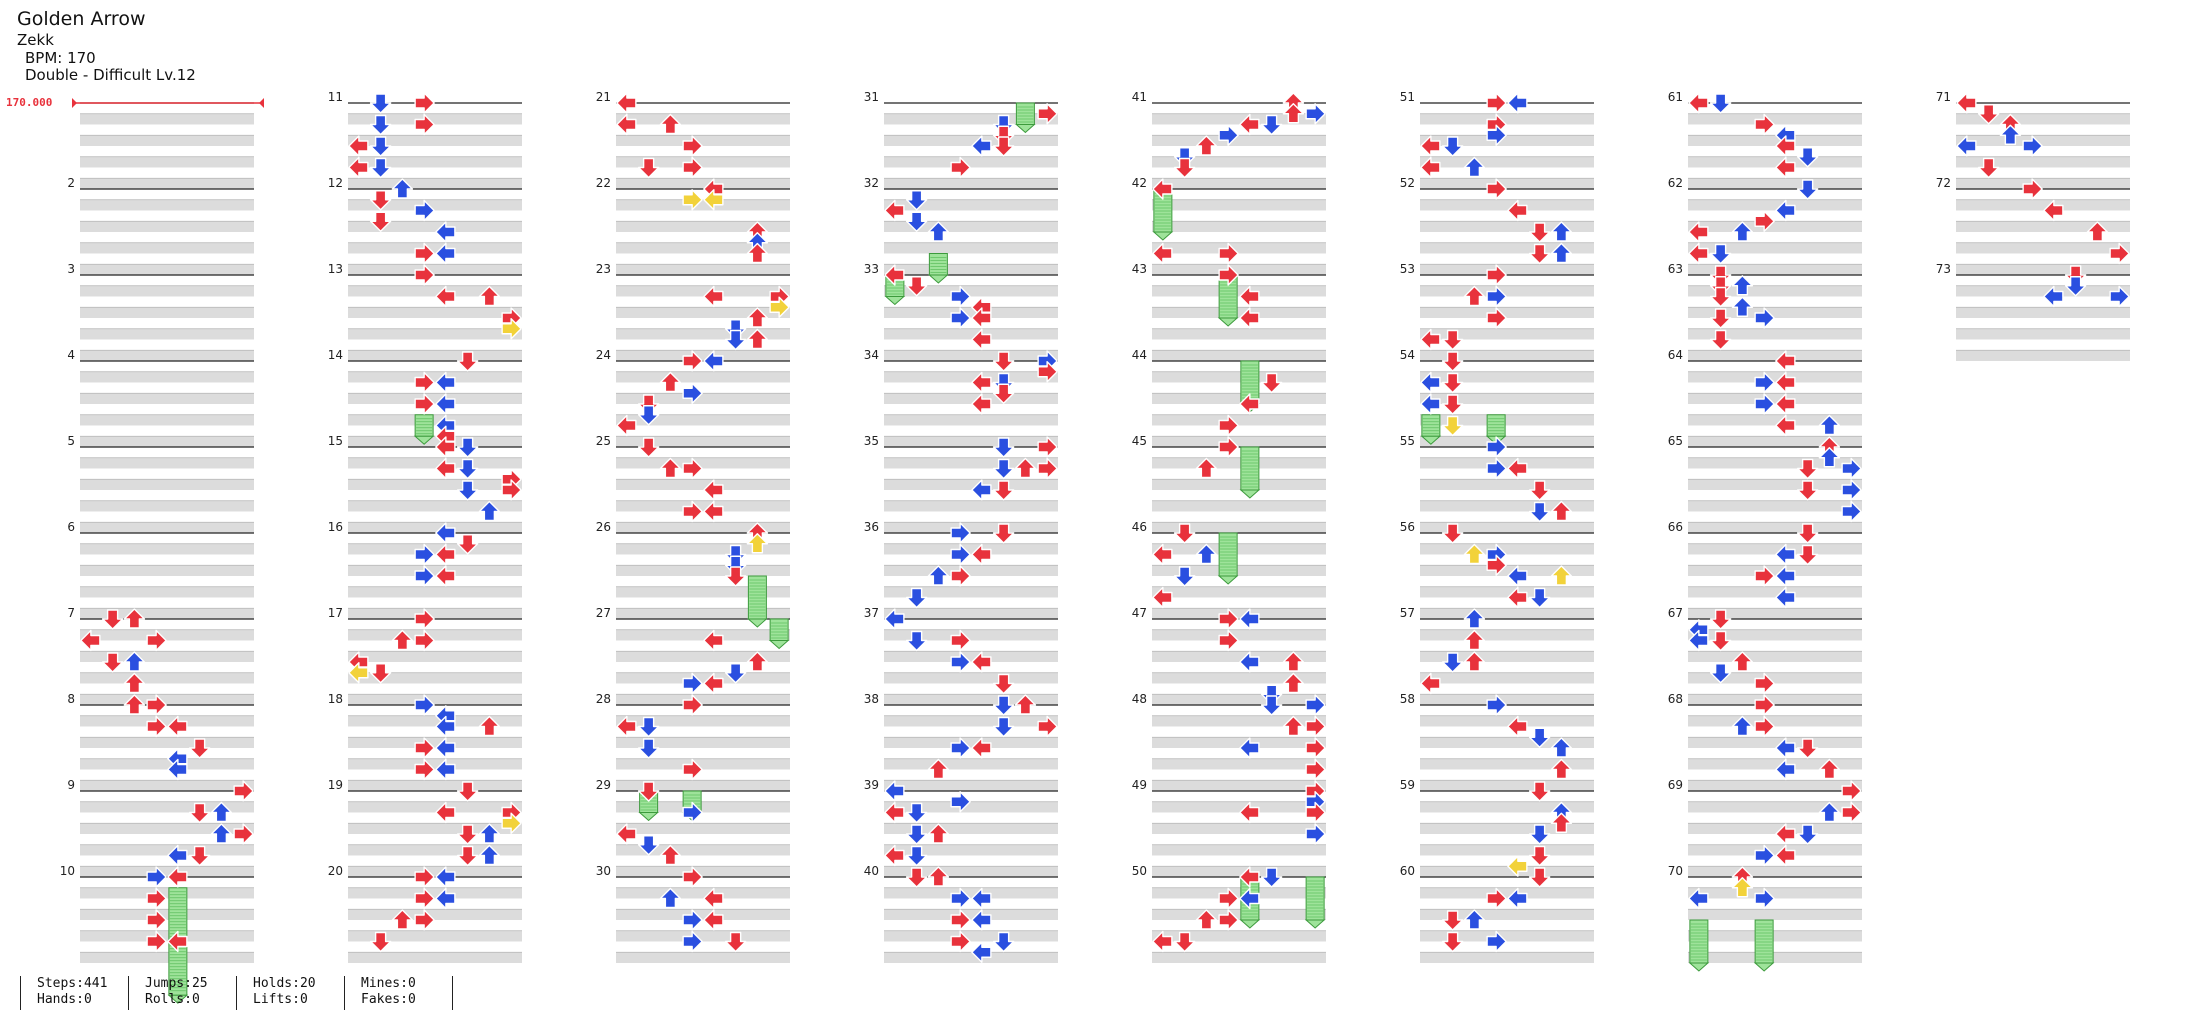  I want to click on measure-69: 69, so click(1765, 827).